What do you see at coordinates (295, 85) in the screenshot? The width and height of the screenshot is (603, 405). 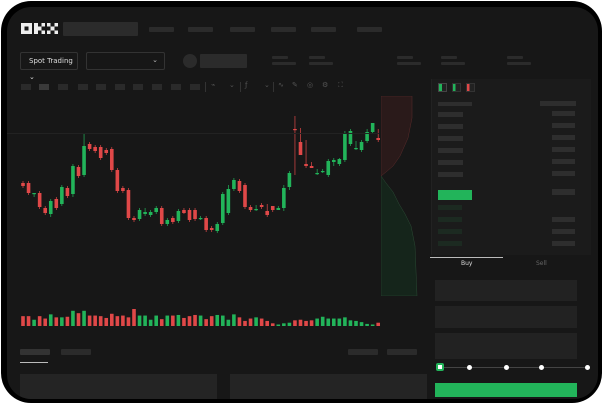 I see `pencil-icon: ✎` at bounding box center [295, 85].